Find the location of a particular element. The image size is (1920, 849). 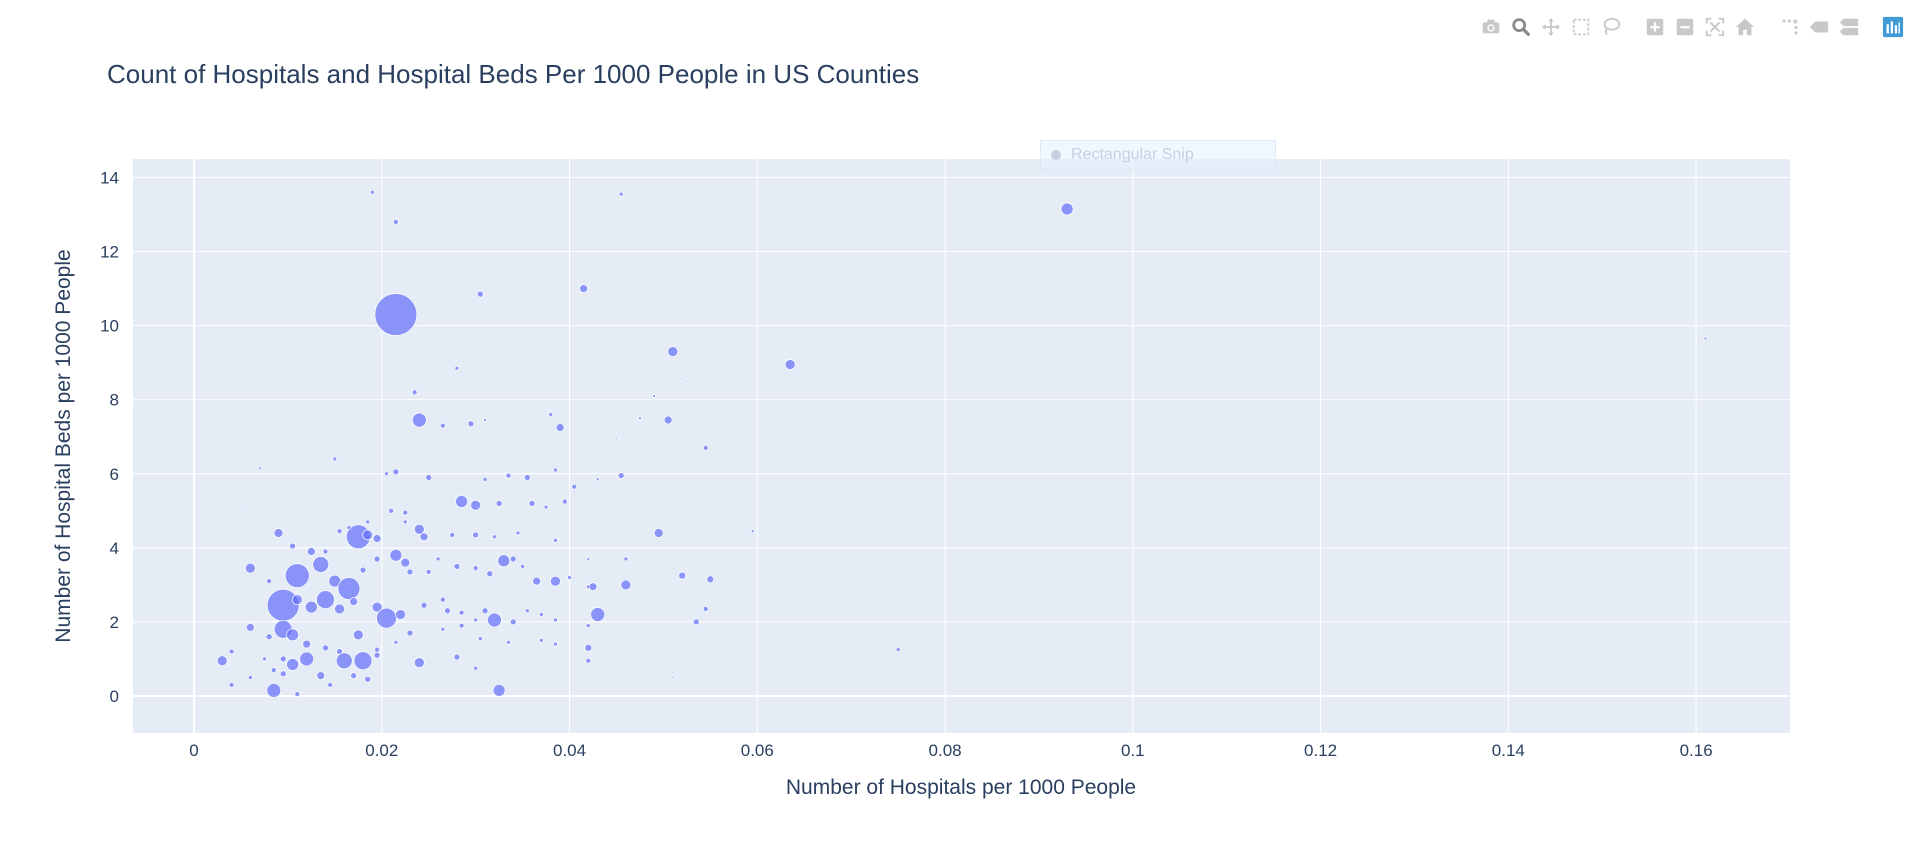

reset-axes-button is located at coordinates (1745, 27).